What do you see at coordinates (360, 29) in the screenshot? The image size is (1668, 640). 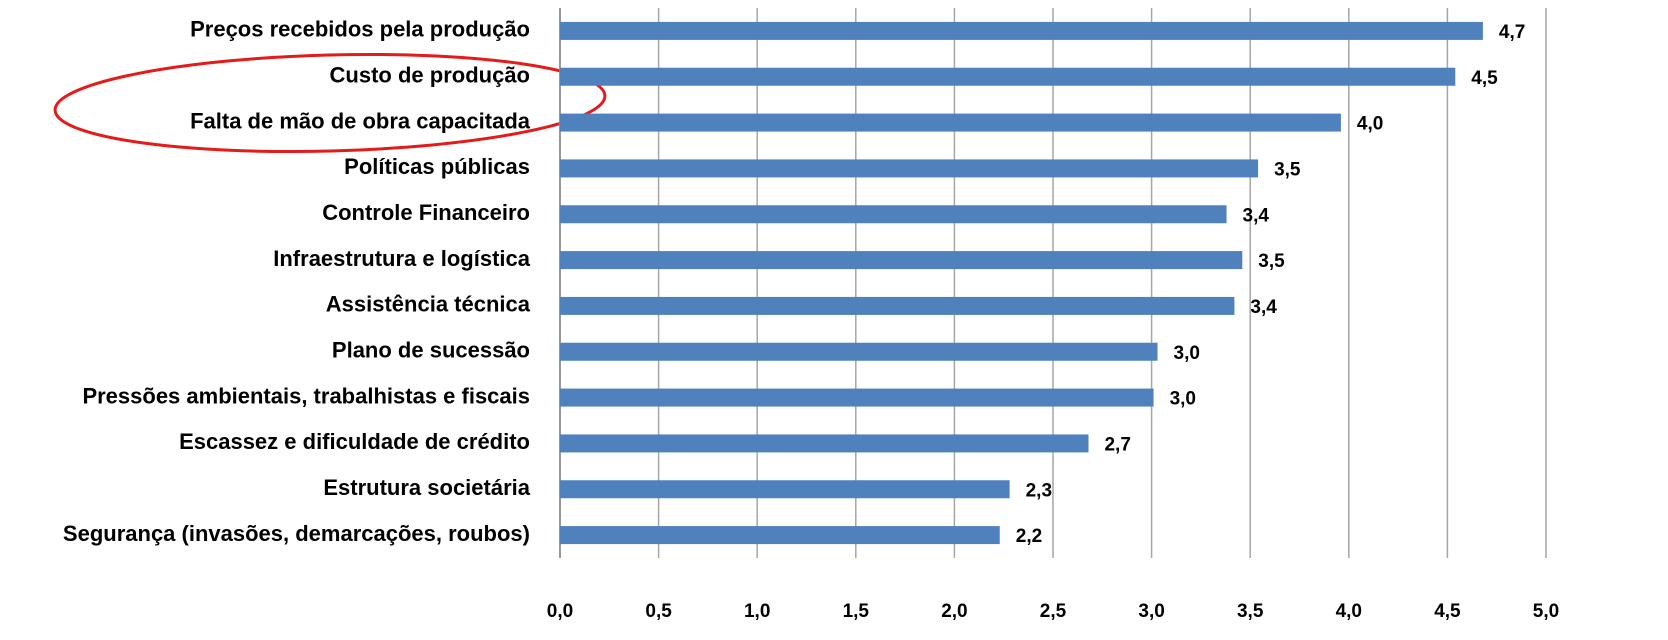 I see `category-label: Preços recebidos pela produção` at bounding box center [360, 29].